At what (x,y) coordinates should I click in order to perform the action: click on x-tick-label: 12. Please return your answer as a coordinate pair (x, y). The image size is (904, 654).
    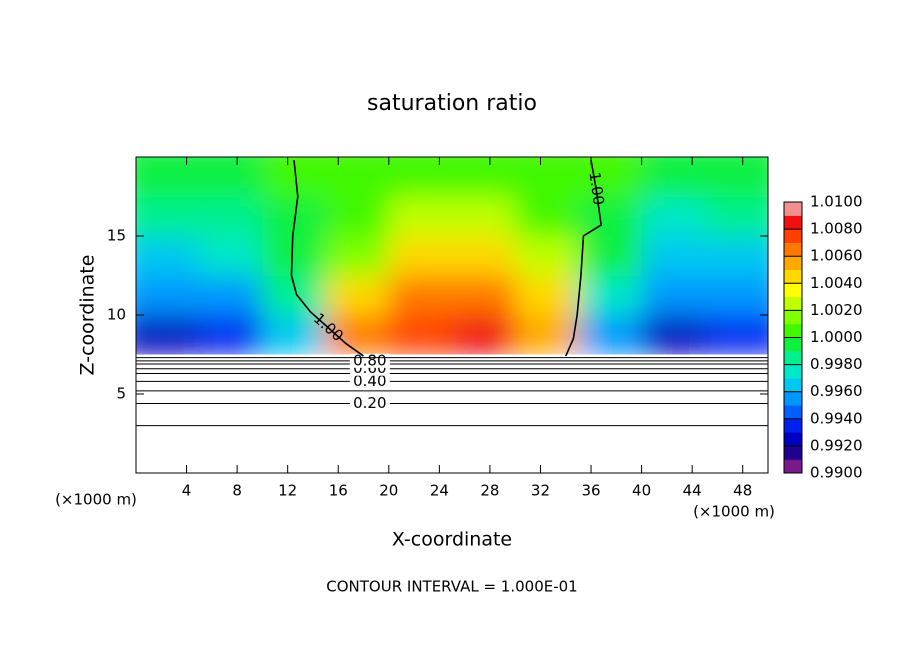
    Looking at the image, I should click on (287, 491).